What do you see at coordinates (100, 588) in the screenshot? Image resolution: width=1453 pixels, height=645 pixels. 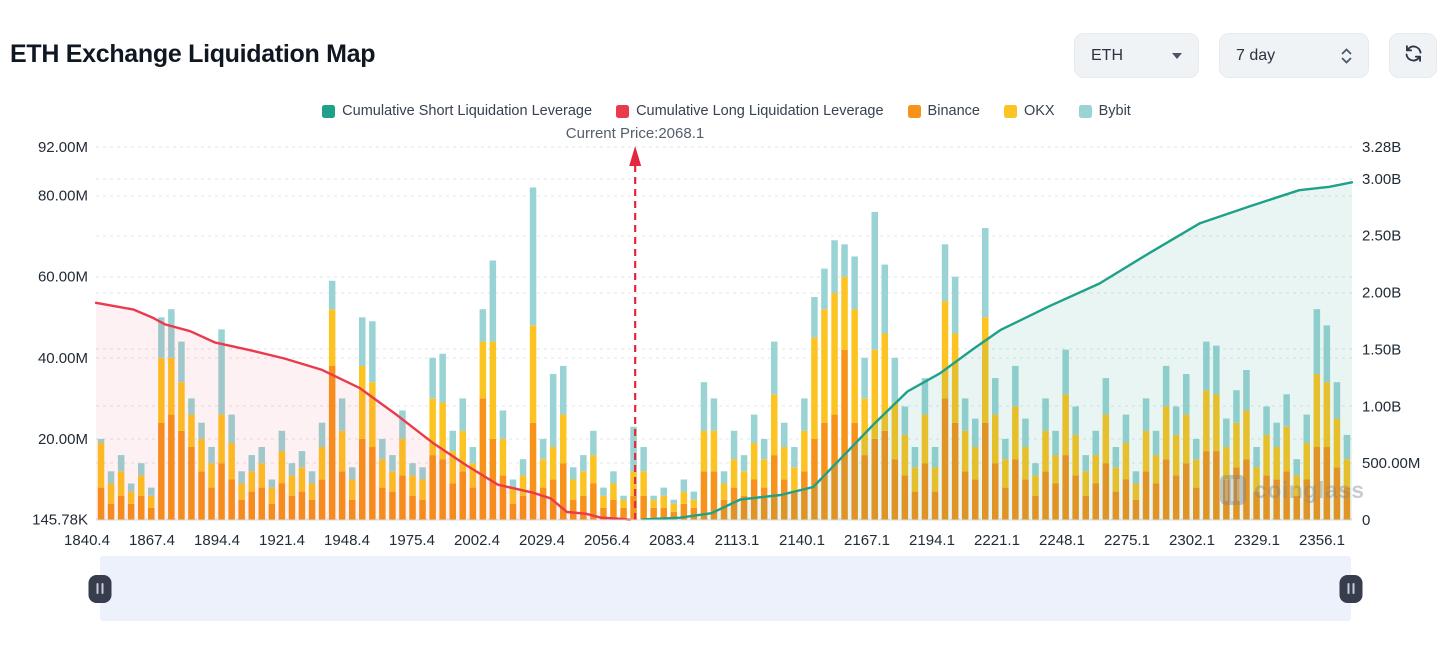 I see `slider-handle-left` at bounding box center [100, 588].